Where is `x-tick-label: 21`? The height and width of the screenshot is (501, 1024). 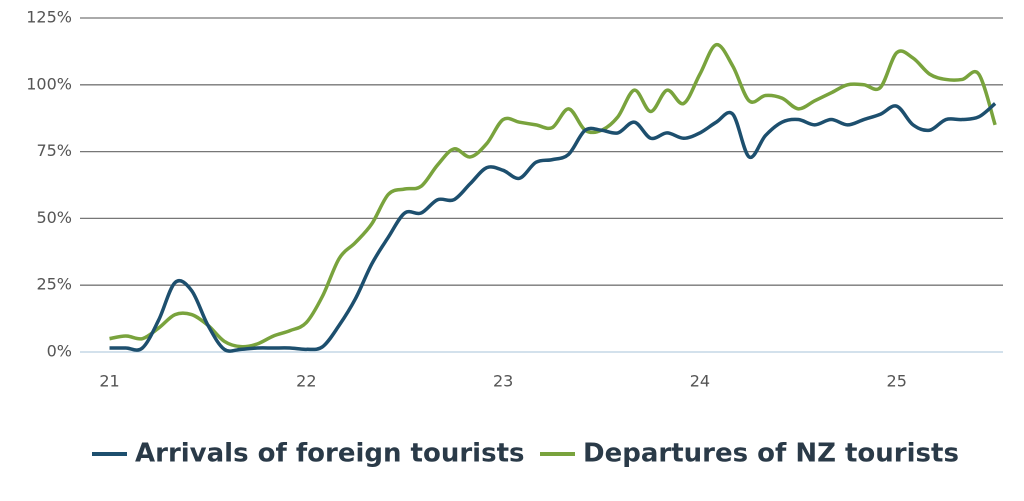 x-tick-label: 21 is located at coordinates (109, 381).